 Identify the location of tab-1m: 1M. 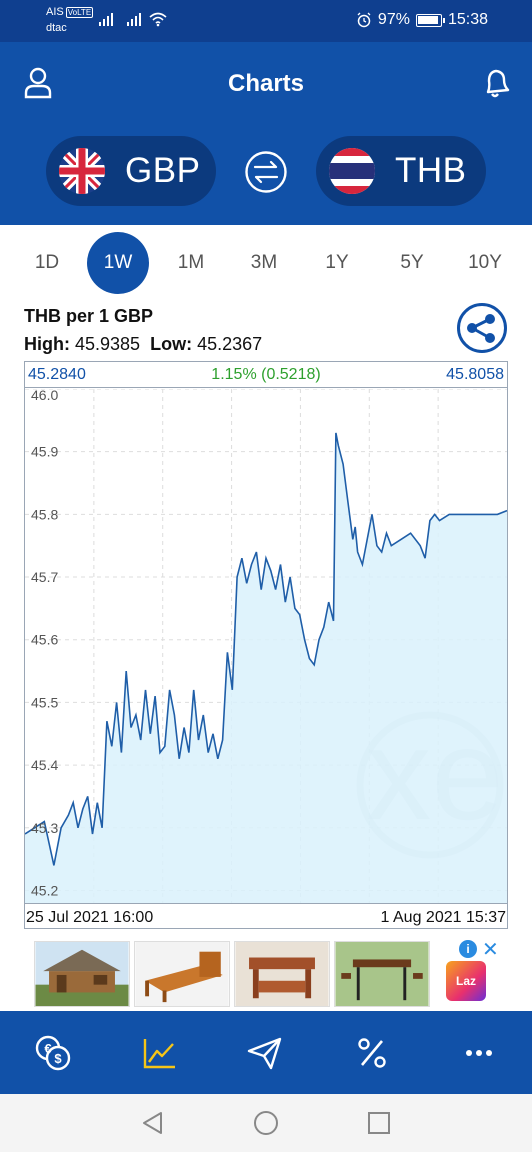
(191, 262).